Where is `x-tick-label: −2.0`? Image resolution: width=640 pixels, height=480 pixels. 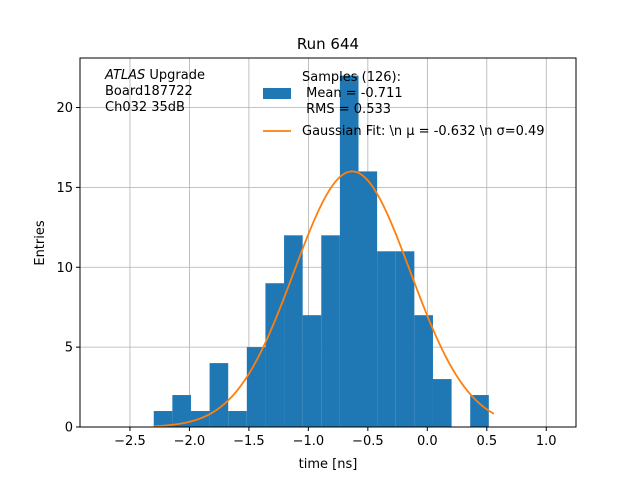
x-tick-label: −2.0 is located at coordinates (190, 441).